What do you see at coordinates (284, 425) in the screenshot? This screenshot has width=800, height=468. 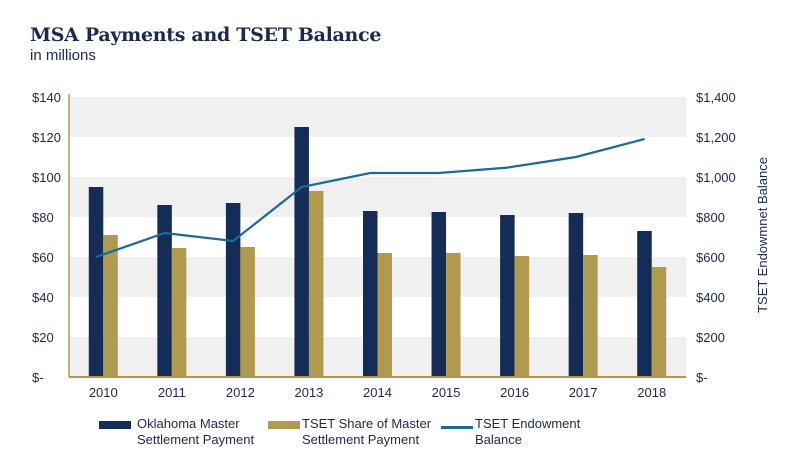 I see `legend-swatch-tset-share` at bounding box center [284, 425].